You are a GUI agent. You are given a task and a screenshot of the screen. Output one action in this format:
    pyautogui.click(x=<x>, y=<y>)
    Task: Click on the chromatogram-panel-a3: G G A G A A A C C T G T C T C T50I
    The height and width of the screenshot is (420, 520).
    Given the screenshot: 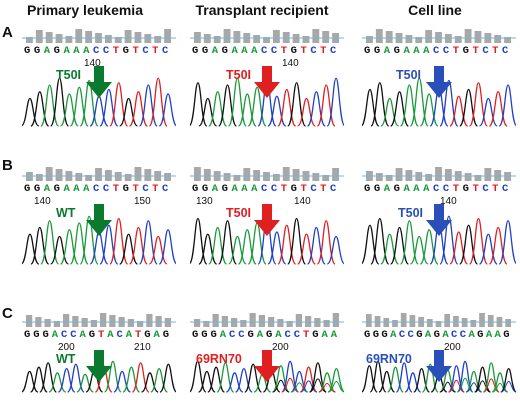 What is the action you would take?
    pyautogui.click(x=439, y=78)
    